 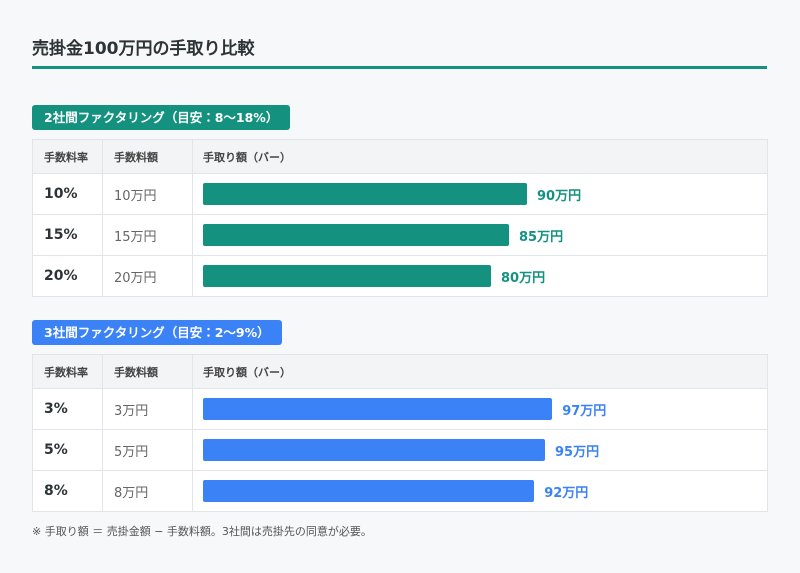 What do you see at coordinates (202, 531) in the screenshot?
I see `footnote: ※ 手取り額 ＝ 売掛金額 − 手数料額。3社間は売掛先の同意が必要。` at bounding box center [202, 531].